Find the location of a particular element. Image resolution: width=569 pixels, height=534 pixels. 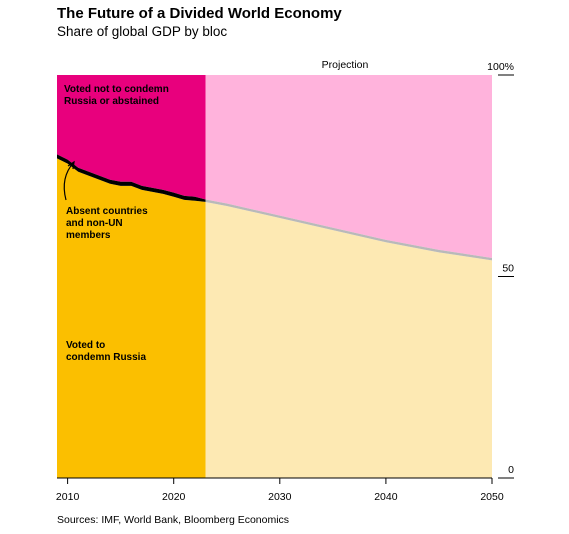

area-absent-projection is located at coordinates (348, 230).